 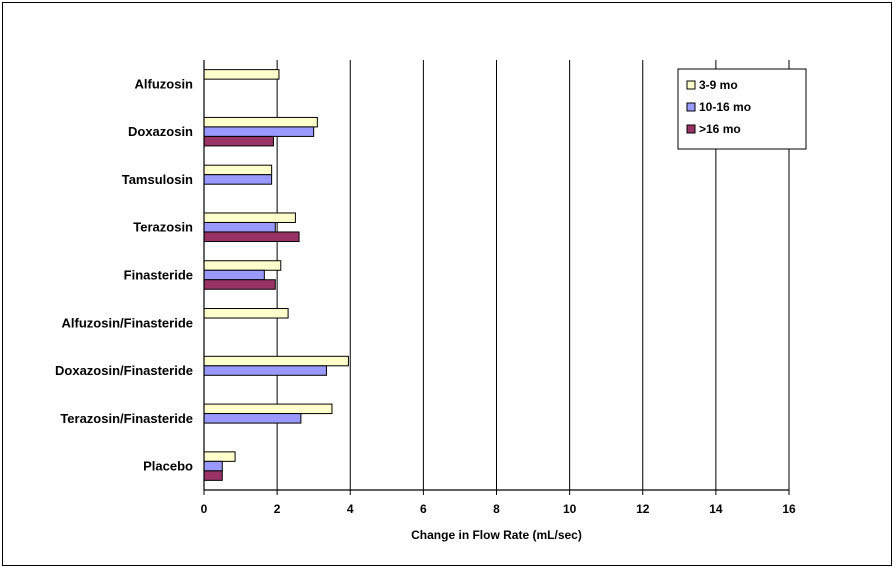 What do you see at coordinates (570, 509) in the screenshot?
I see `x-tick-label: 10` at bounding box center [570, 509].